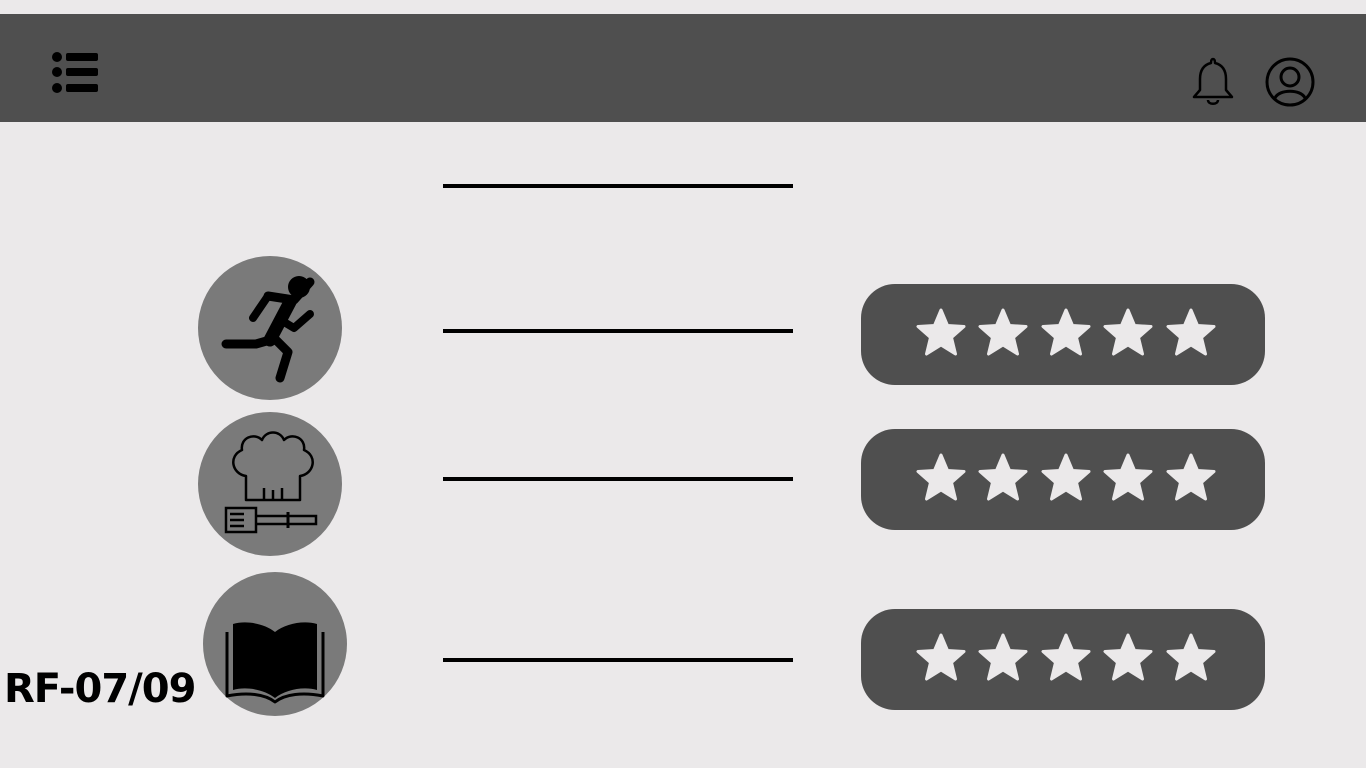  I want to click on category-icon-reading, so click(275, 644).